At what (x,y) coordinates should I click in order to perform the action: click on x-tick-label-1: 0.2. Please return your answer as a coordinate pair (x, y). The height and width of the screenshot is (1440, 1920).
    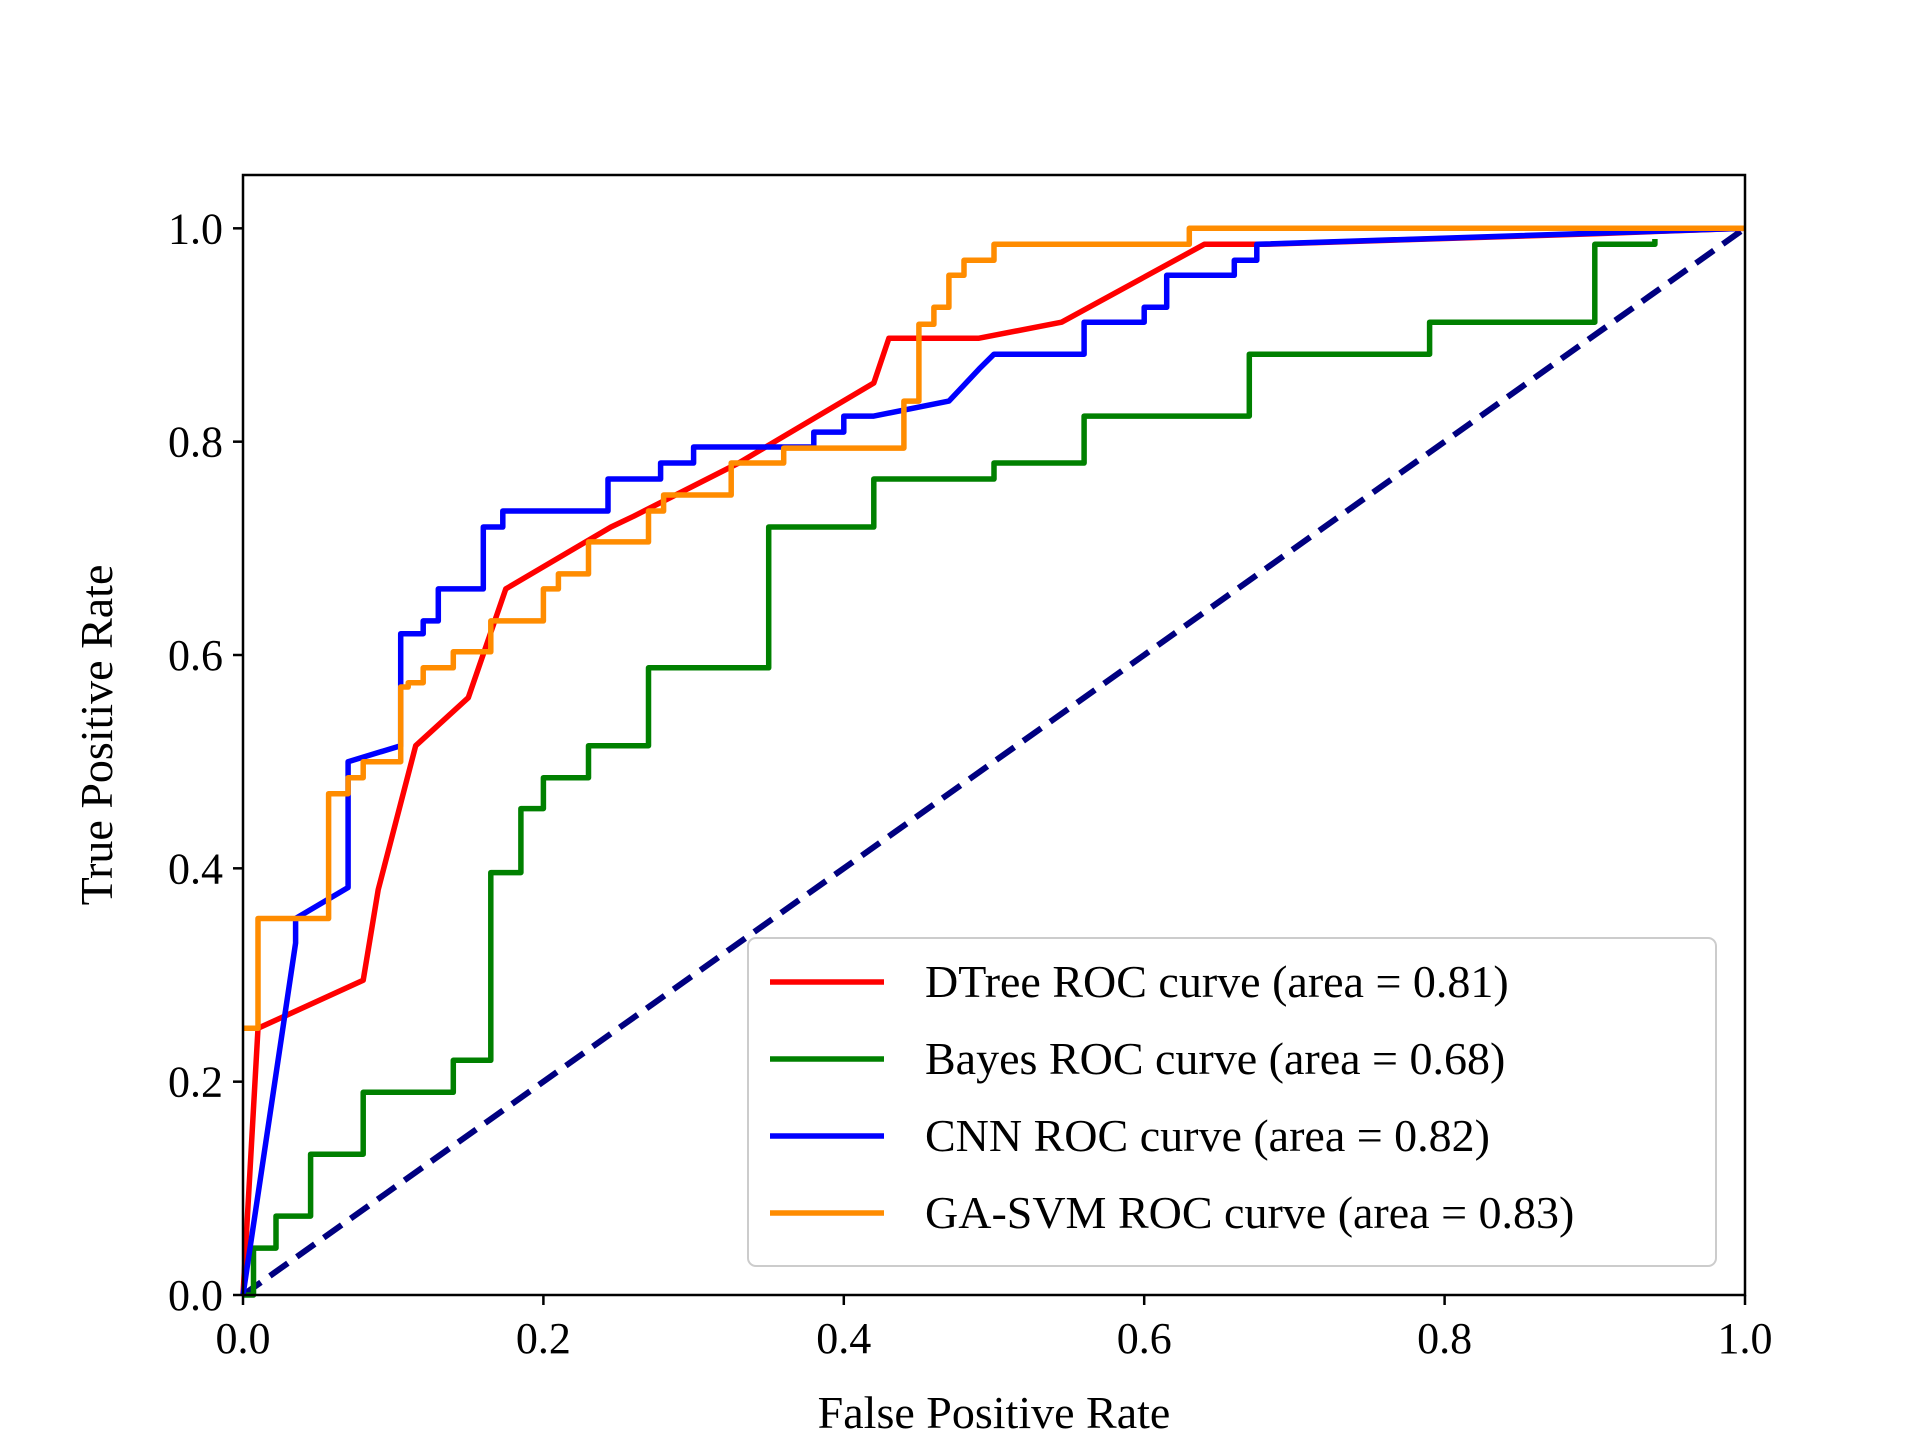
    Looking at the image, I should click on (543, 1338).